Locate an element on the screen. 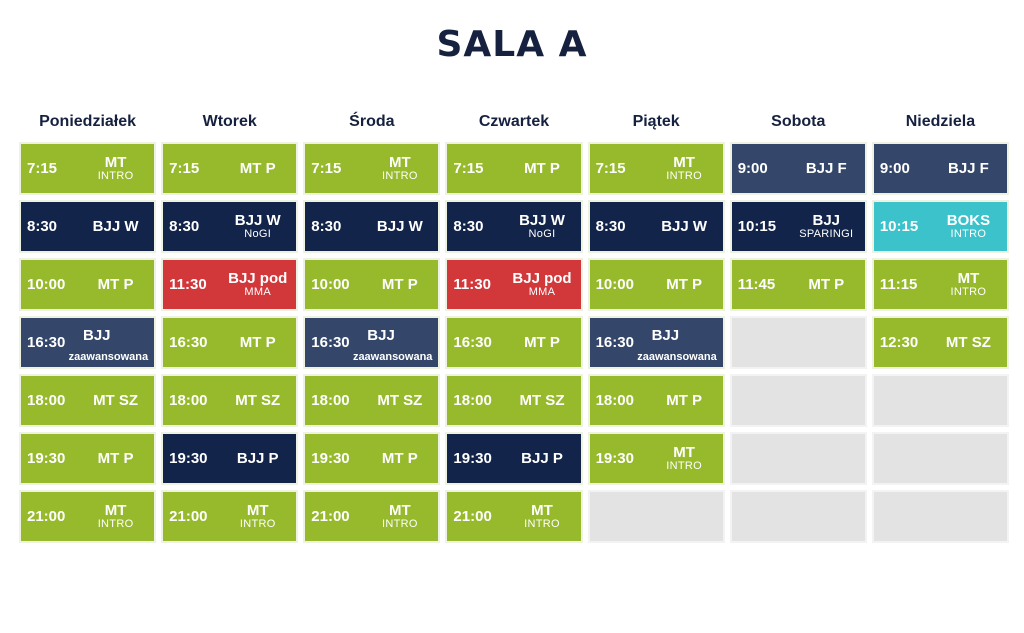 This screenshot has width=1024, height=633. day-header: Środa is located at coordinates (372, 121).